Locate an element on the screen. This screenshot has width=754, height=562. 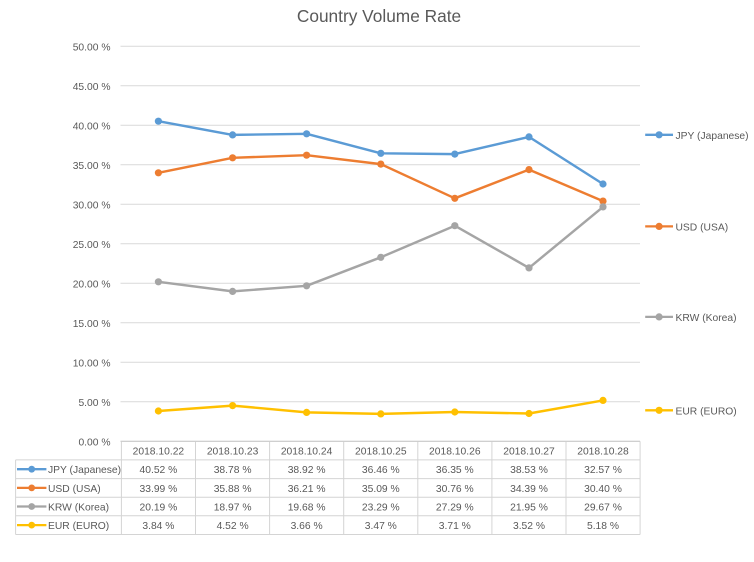
svg-text: 2018.10.25 is located at coordinates (381, 452).